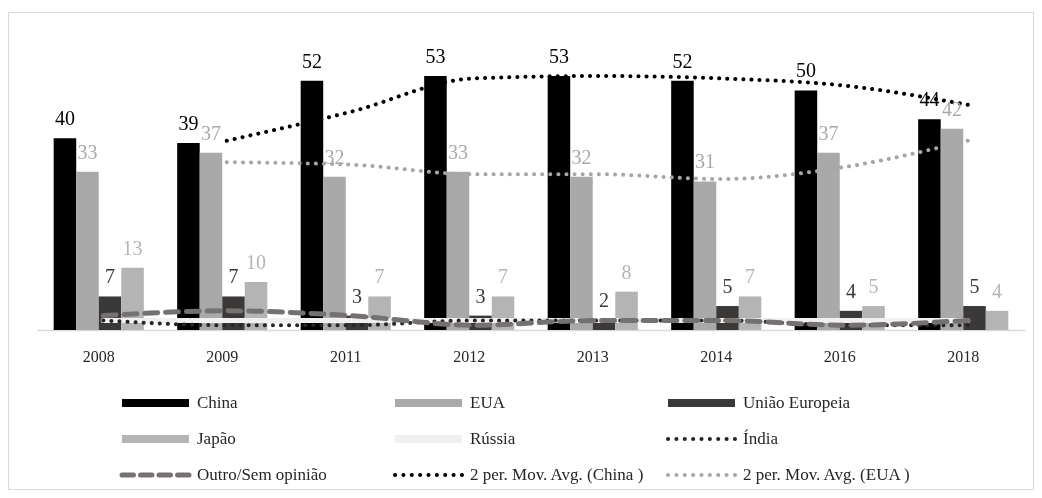  Describe the element at coordinates (839, 356) in the screenshot. I see `x-tick-label: 2016` at that location.